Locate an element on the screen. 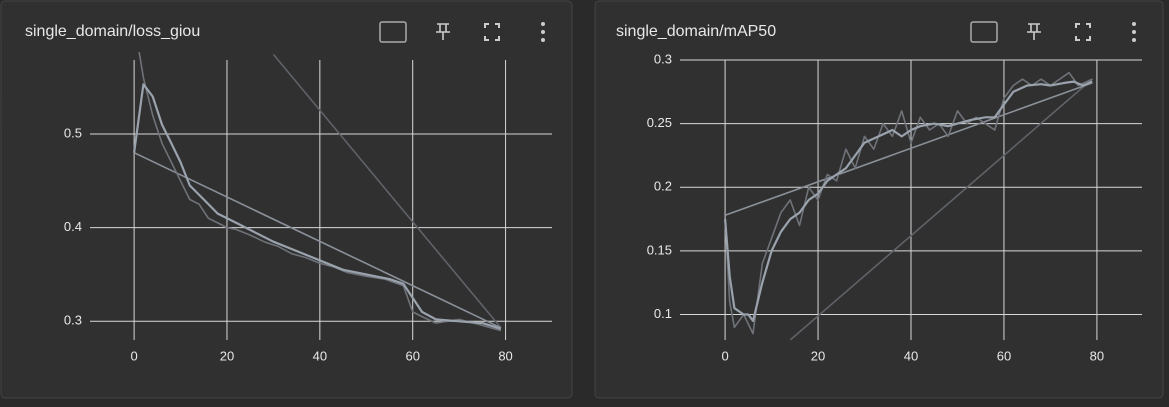 This screenshot has width=1169, height=407. y-tick-label: 0.5 is located at coordinates (73, 132).